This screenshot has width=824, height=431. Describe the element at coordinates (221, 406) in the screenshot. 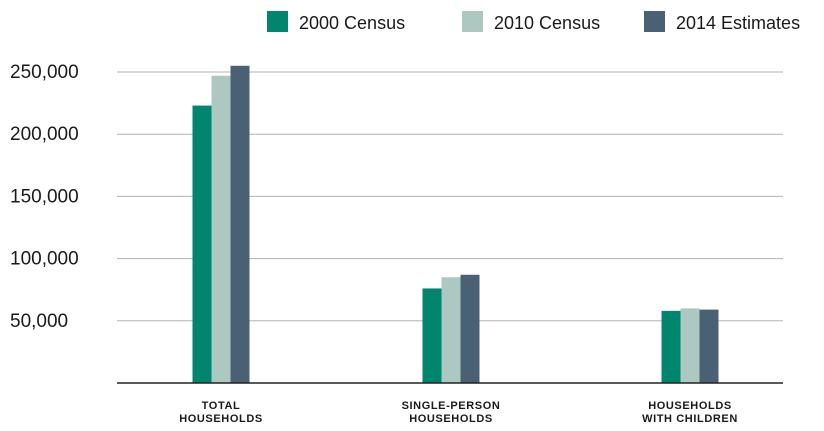

I see `x-category-label: TOTAL` at that location.